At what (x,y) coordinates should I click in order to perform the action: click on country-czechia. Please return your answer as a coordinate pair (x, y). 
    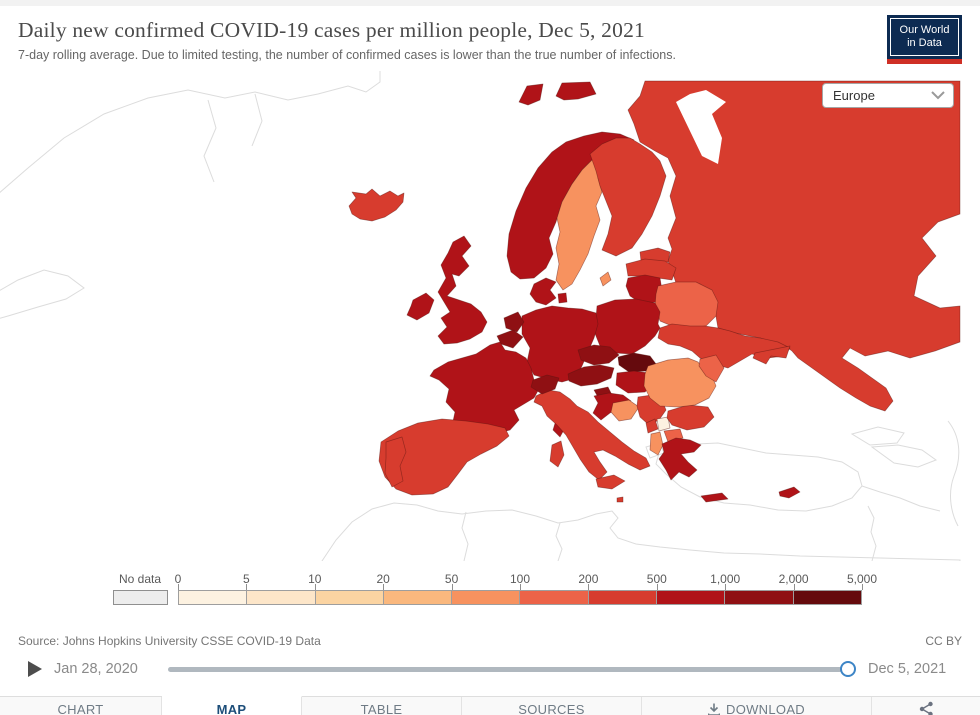
    Looking at the image, I should click on (598, 355).